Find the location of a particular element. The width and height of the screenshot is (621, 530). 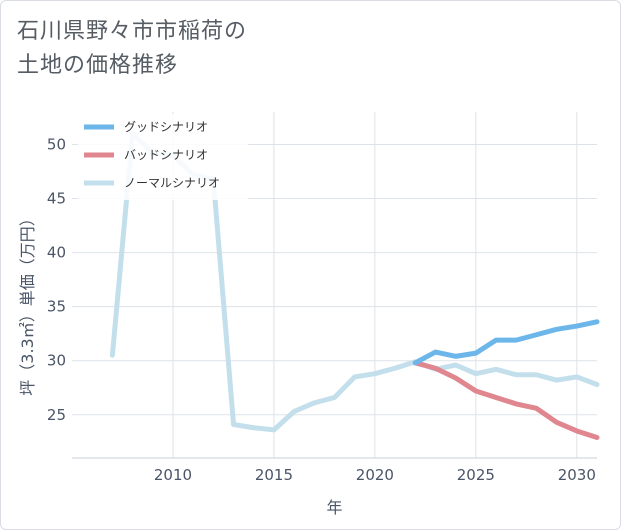

x-tick-label-2020: 2020 is located at coordinates (375, 475).